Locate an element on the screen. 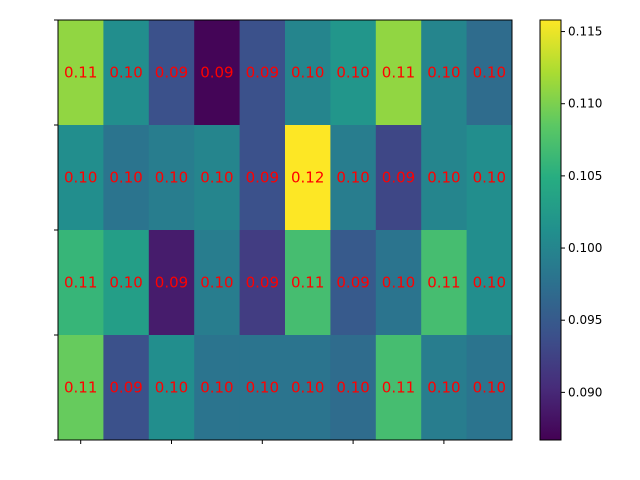  colorbar-tick-label: 0.115 is located at coordinates (585, 32).